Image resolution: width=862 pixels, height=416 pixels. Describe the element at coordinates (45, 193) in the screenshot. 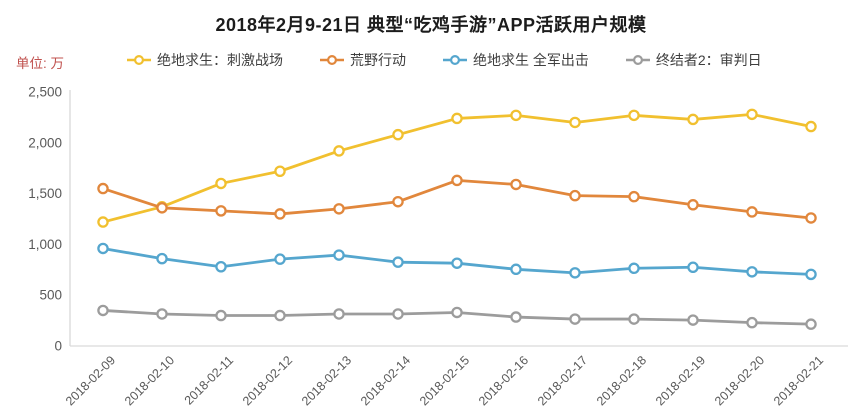

I see `y-tick-label: 1,500` at that location.